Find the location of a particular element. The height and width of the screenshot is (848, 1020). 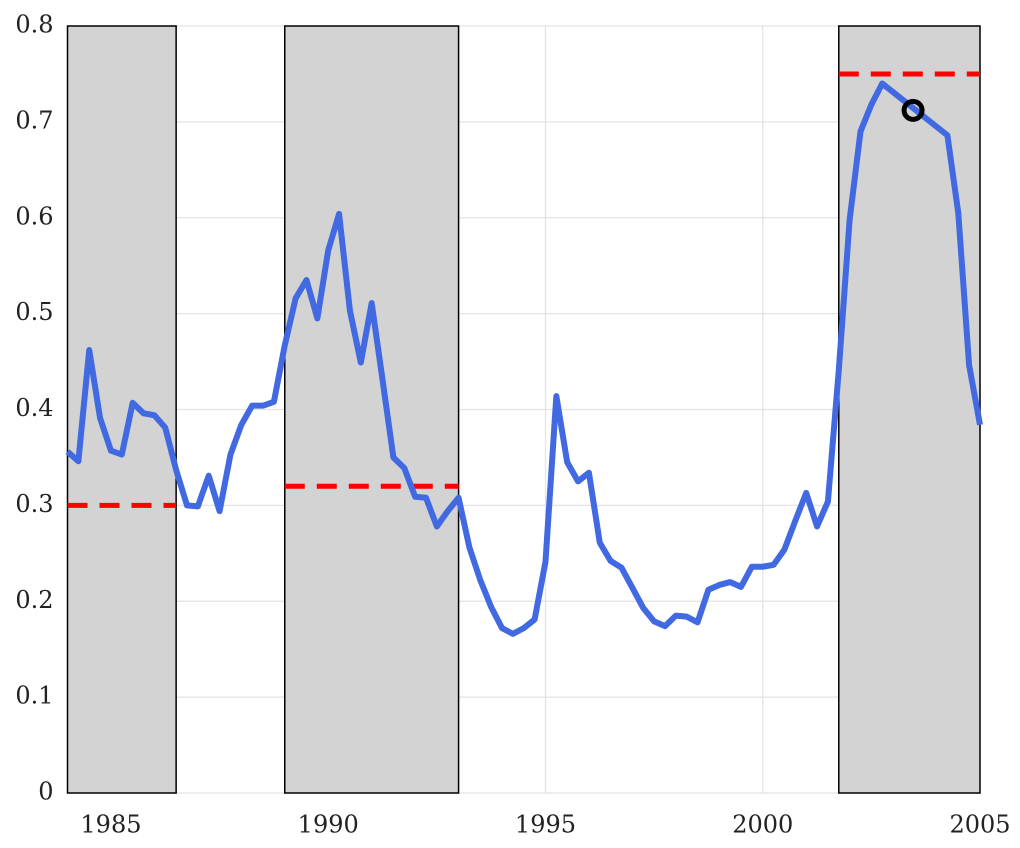

x-tick-label: 1995 is located at coordinates (545, 825).